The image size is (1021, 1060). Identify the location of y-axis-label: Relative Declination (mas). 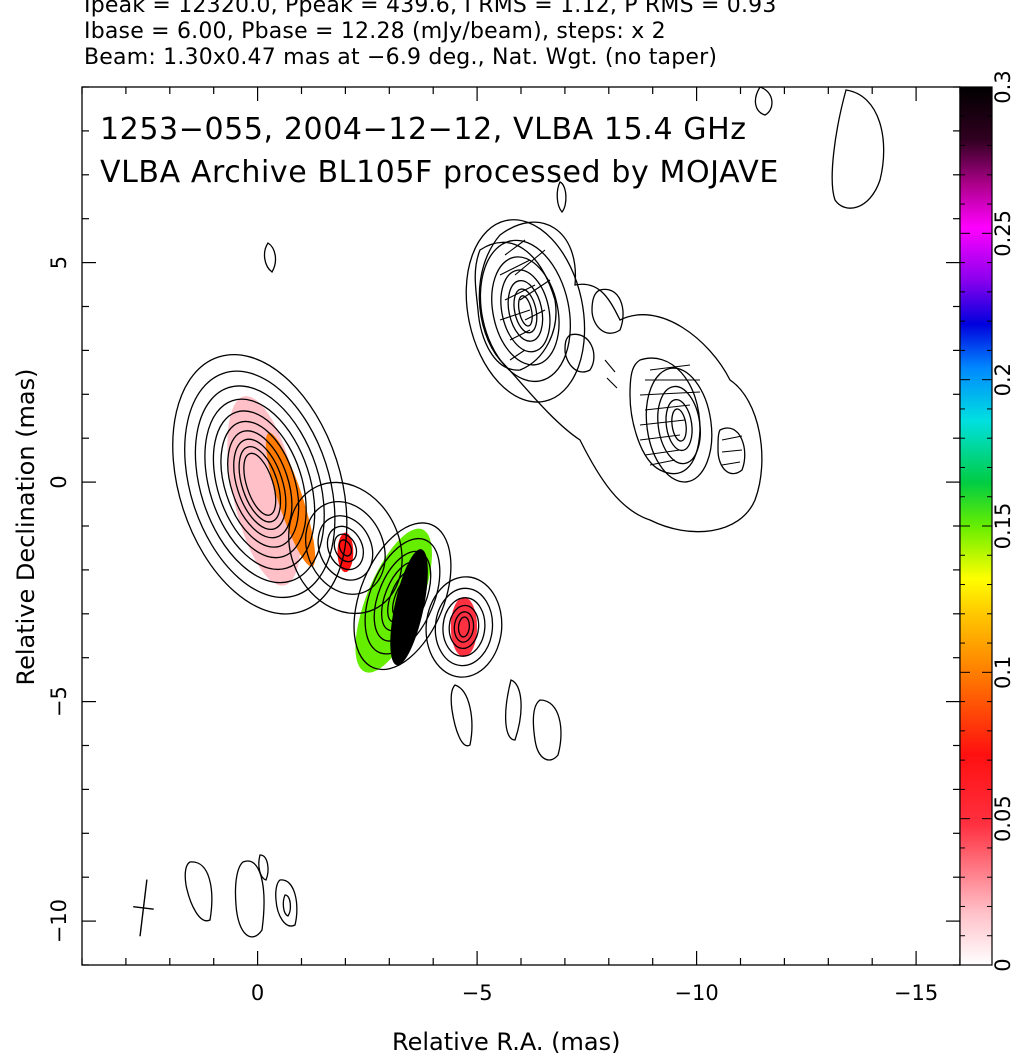
(26, 527).